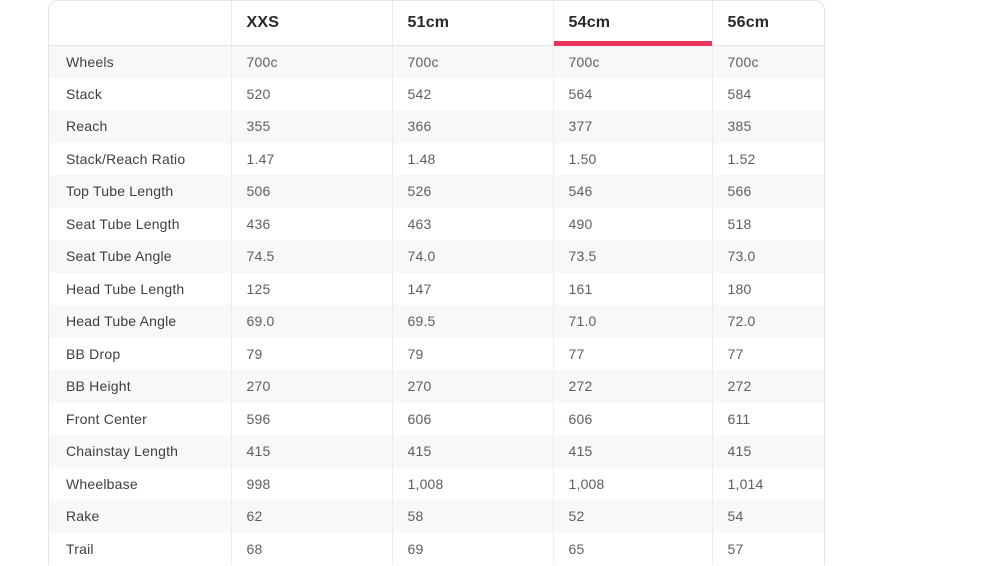  I want to click on cell-value: 436, so click(311, 223).